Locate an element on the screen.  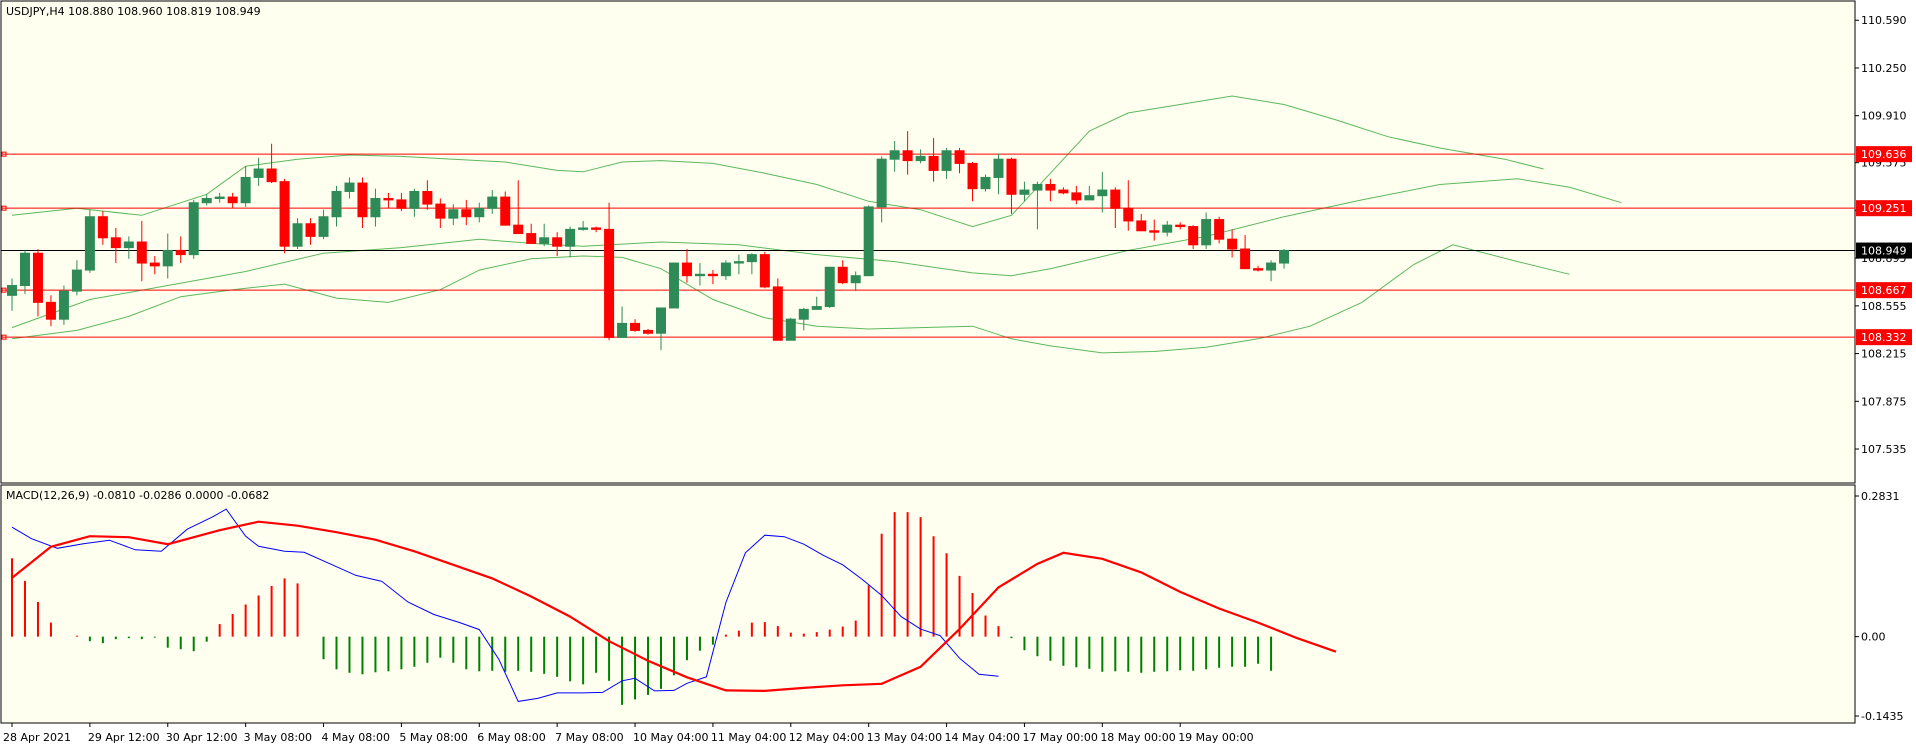
time-tick-label: 19 May 00:00 is located at coordinates (1215, 737).